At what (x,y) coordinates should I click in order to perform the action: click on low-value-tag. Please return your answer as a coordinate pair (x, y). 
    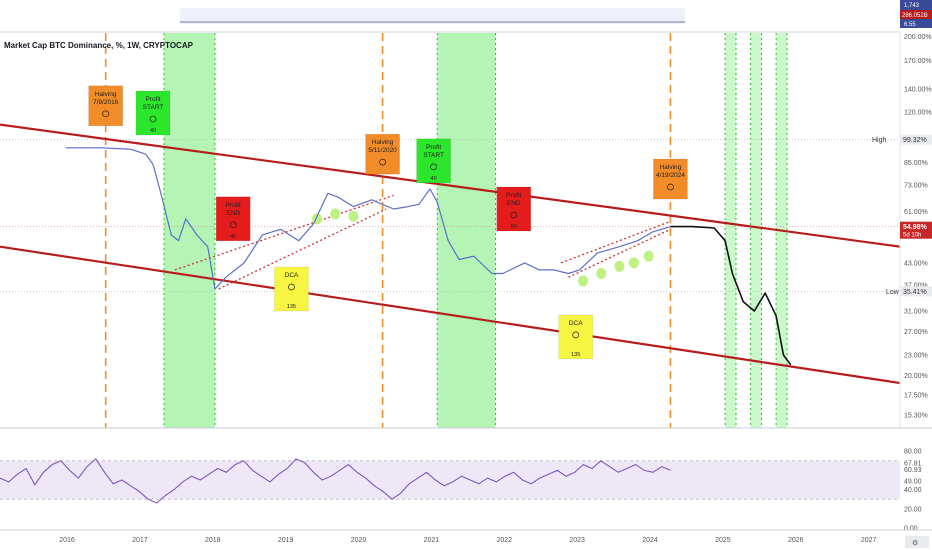
    Looking at the image, I should click on (916, 291).